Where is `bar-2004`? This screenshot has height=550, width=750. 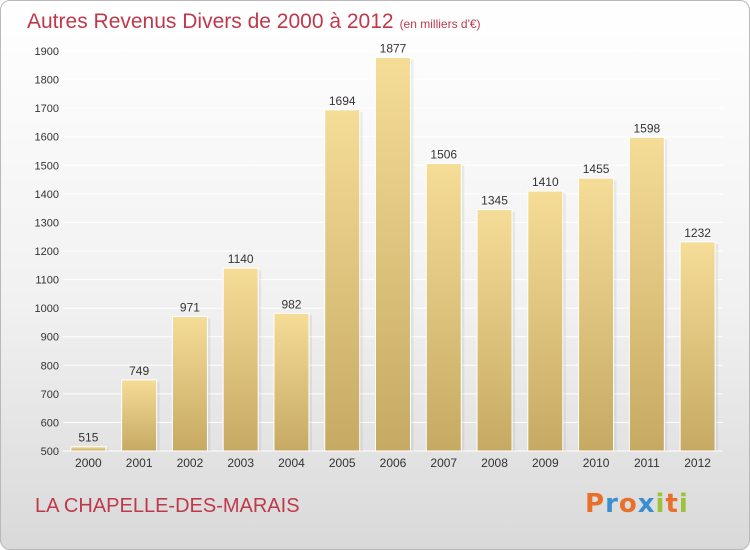 bar-2004 is located at coordinates (291, 382).